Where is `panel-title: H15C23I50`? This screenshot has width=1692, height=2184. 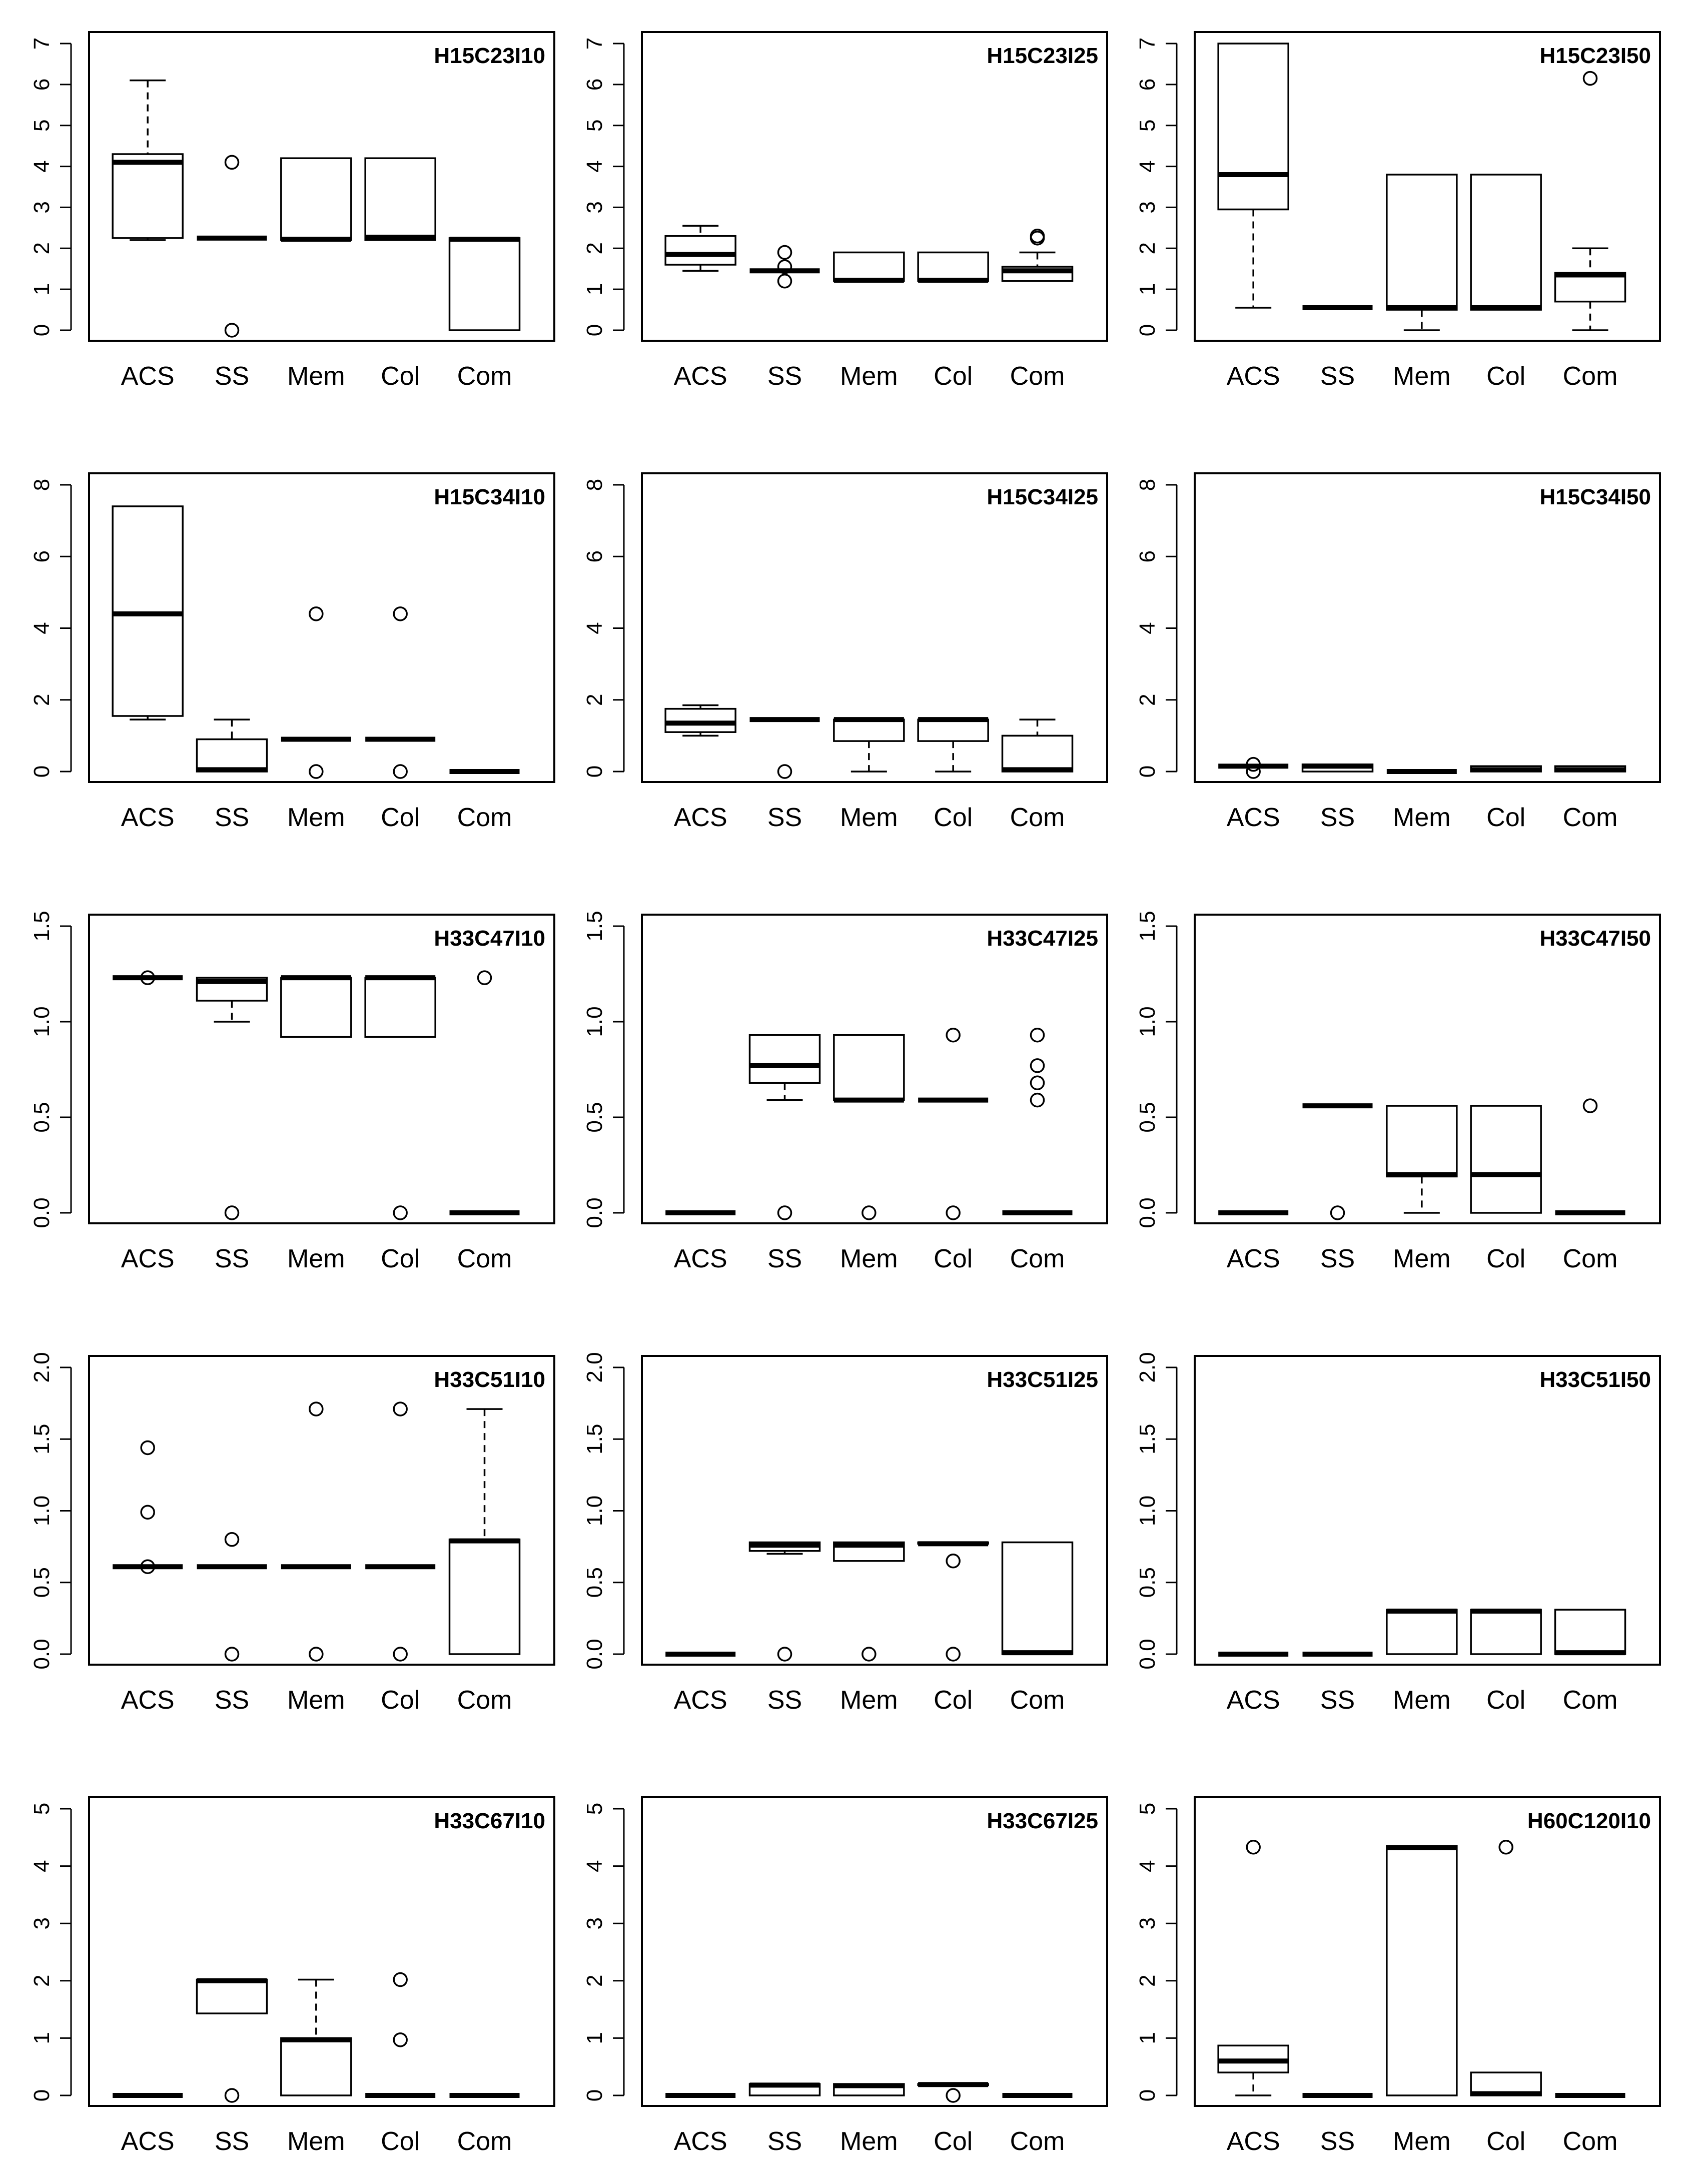 panel-title: H15C23I50 is located at coordinates (1595, 56).